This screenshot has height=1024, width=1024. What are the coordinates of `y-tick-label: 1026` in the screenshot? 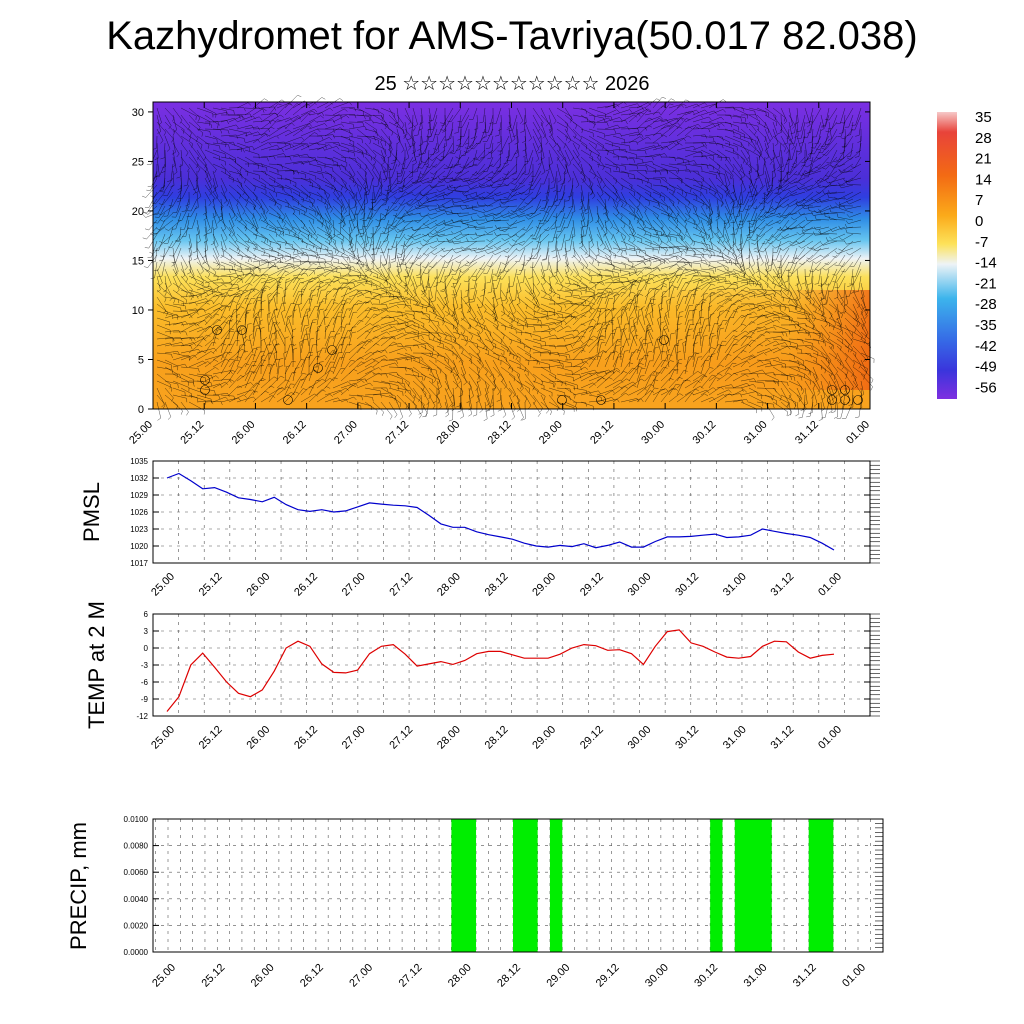 It's located at (139, 512).